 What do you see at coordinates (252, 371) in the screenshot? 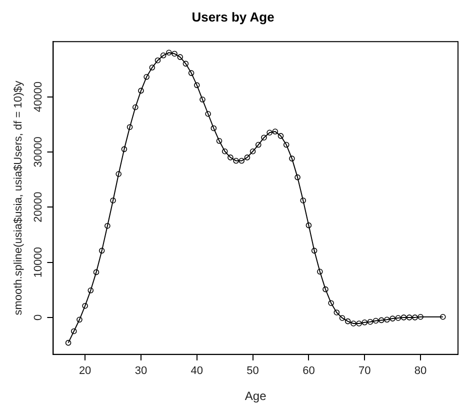
I see `x-tick-label: 50` at bounding box center [252, 371].